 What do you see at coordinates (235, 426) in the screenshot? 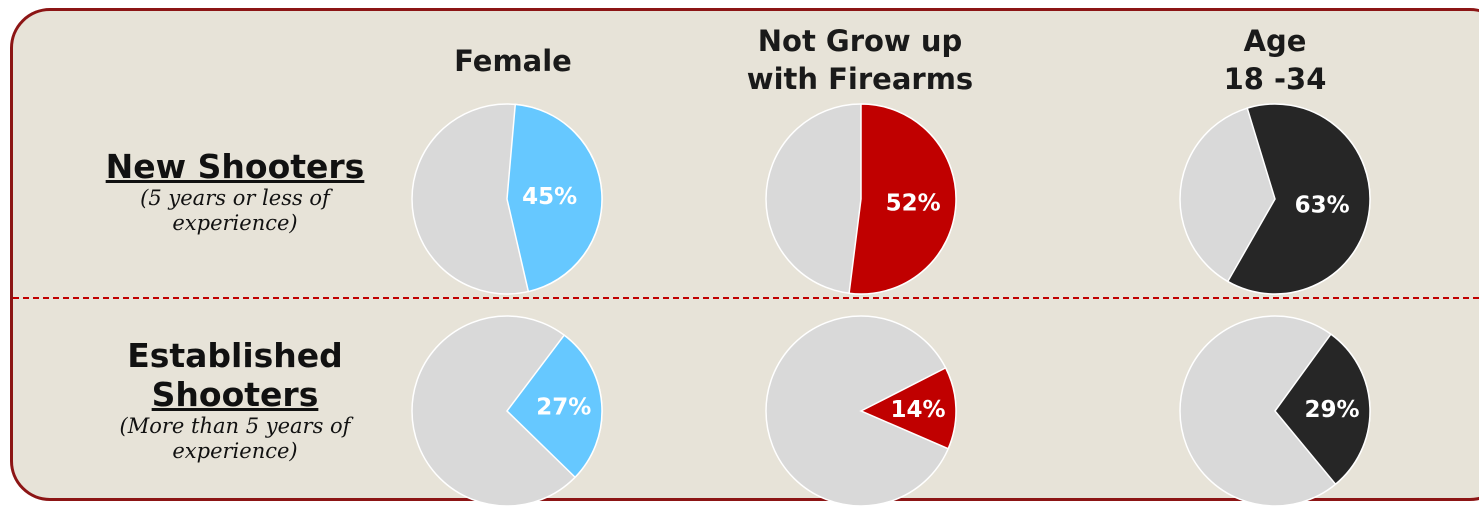
I see `row-subtitle-established-1: (More than 5 years of` at bounding box center [235, 426].